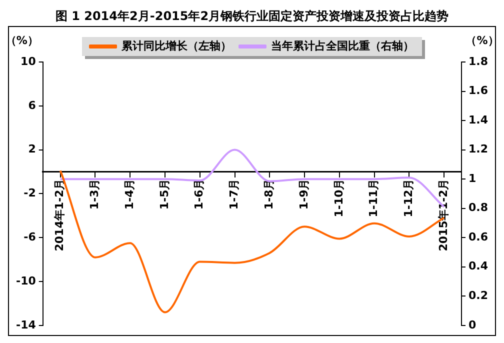 This screenshot has width=504, height=343. I want to click on x-tick-label: 1-9月, so click(303, 194).